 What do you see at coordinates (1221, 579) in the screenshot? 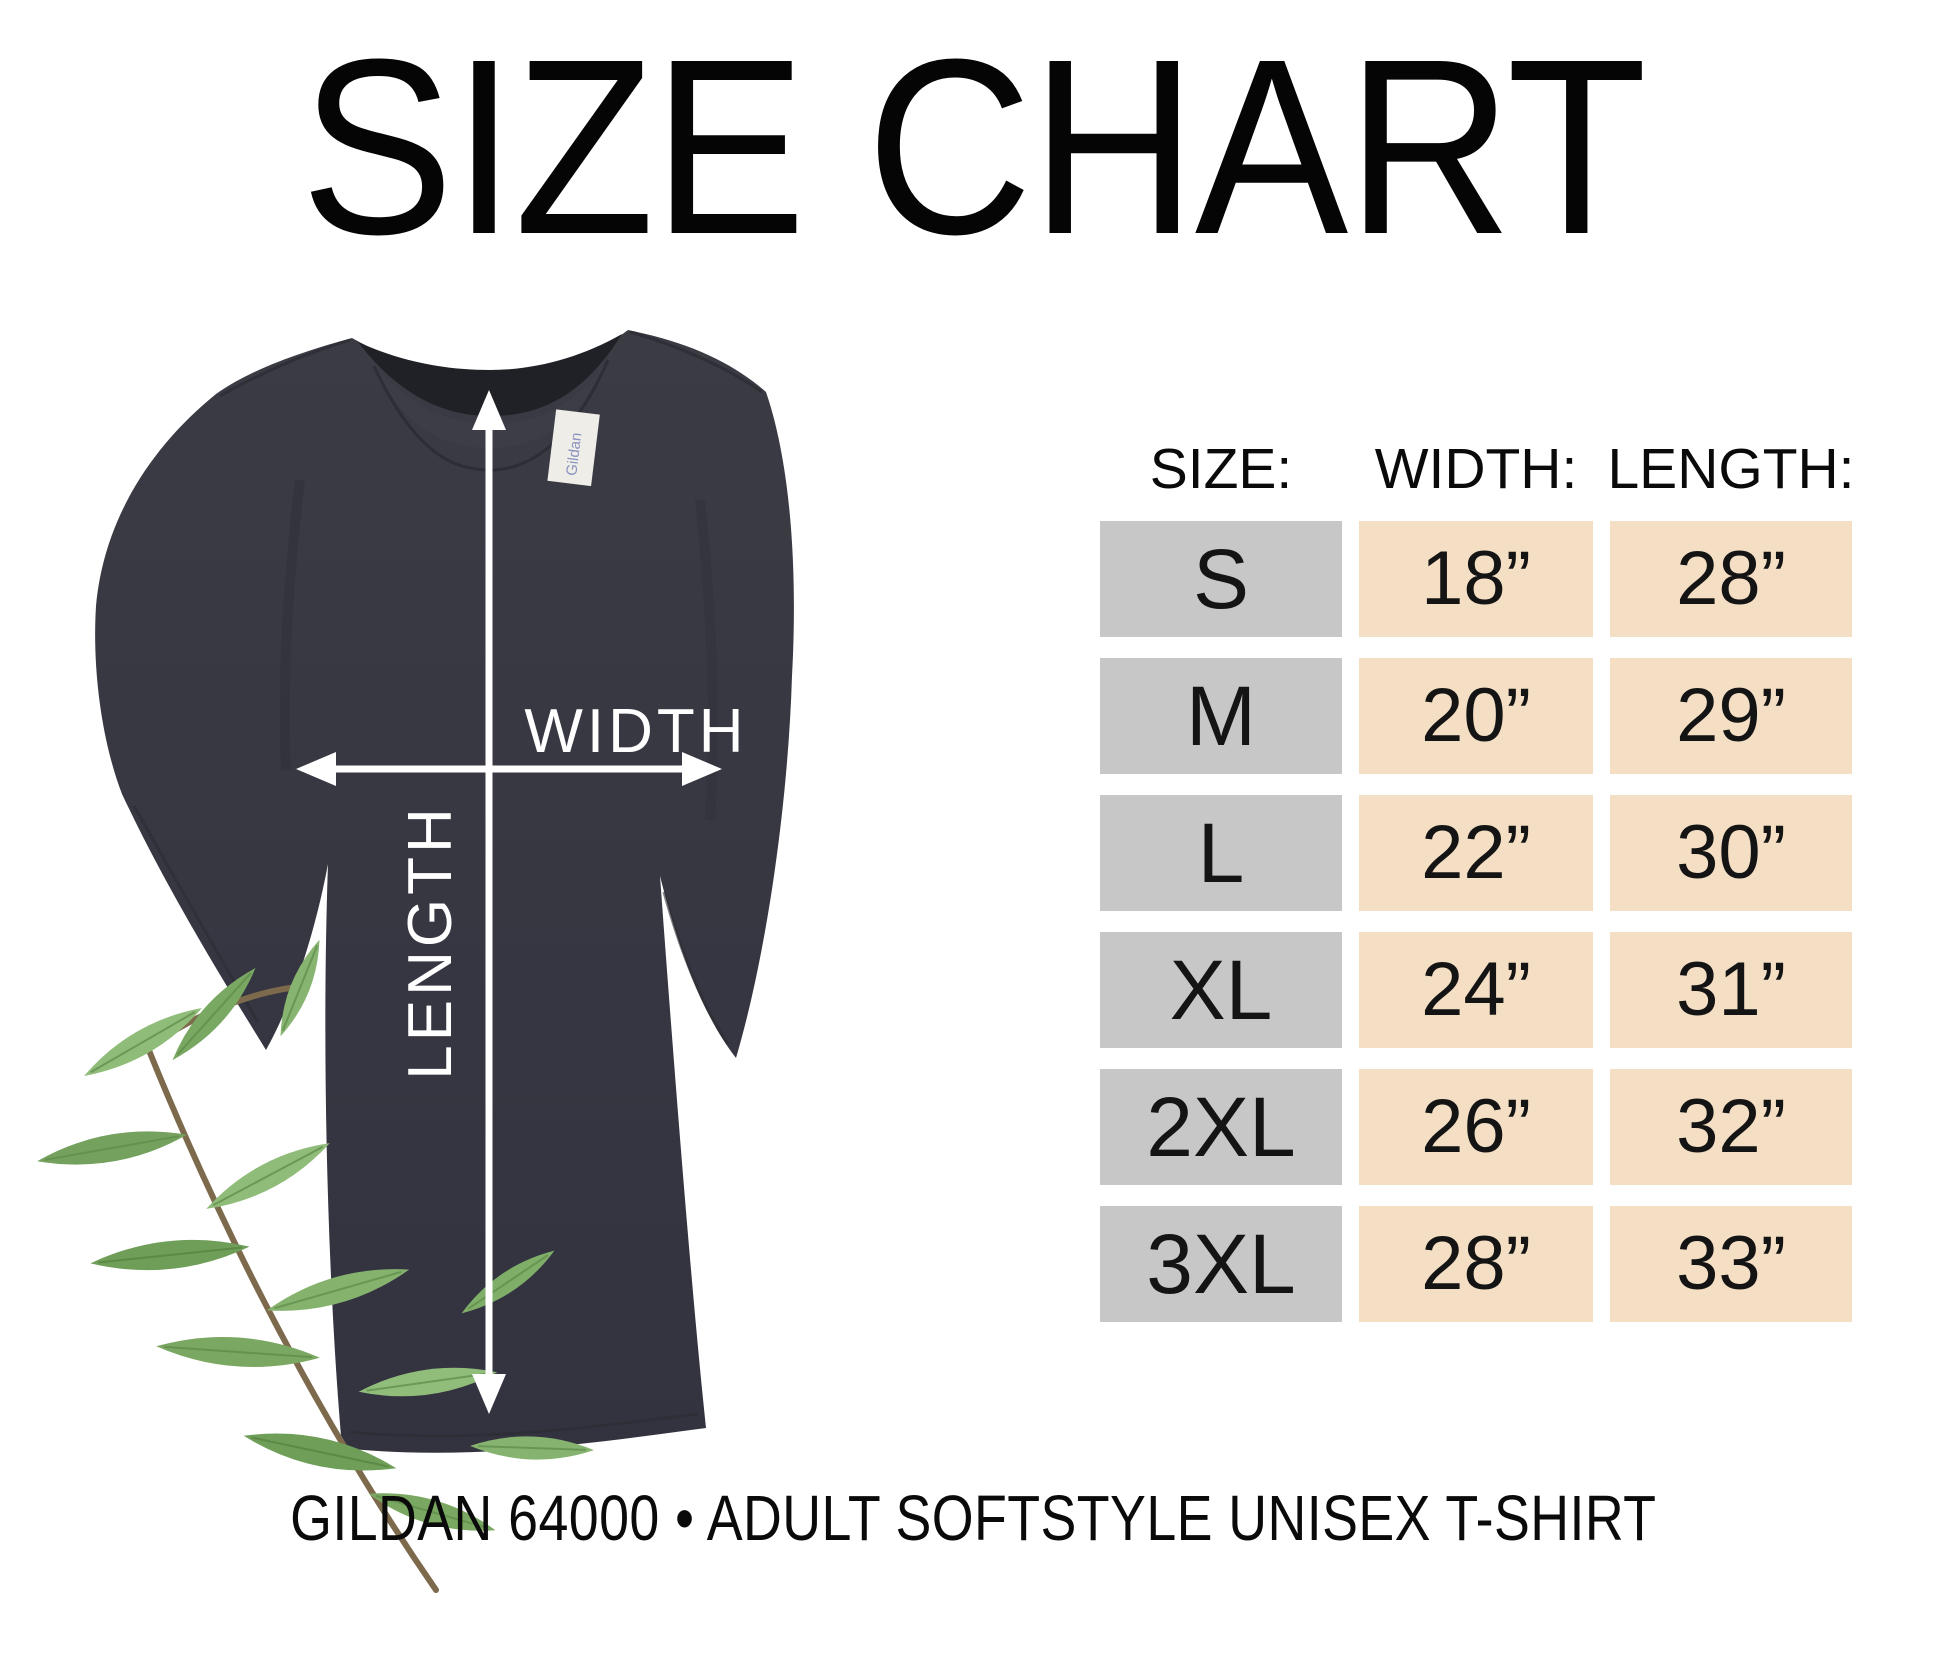
I see `size-cell: S` at bounding box center [1221, 579].